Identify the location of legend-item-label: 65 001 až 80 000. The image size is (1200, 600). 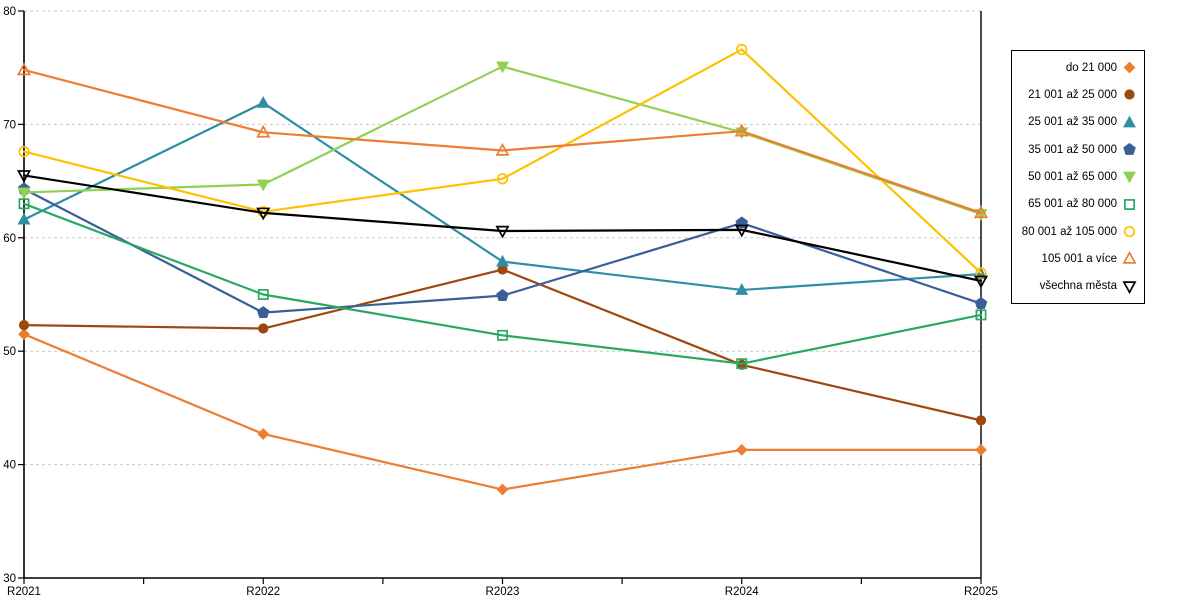
(1072, 204).